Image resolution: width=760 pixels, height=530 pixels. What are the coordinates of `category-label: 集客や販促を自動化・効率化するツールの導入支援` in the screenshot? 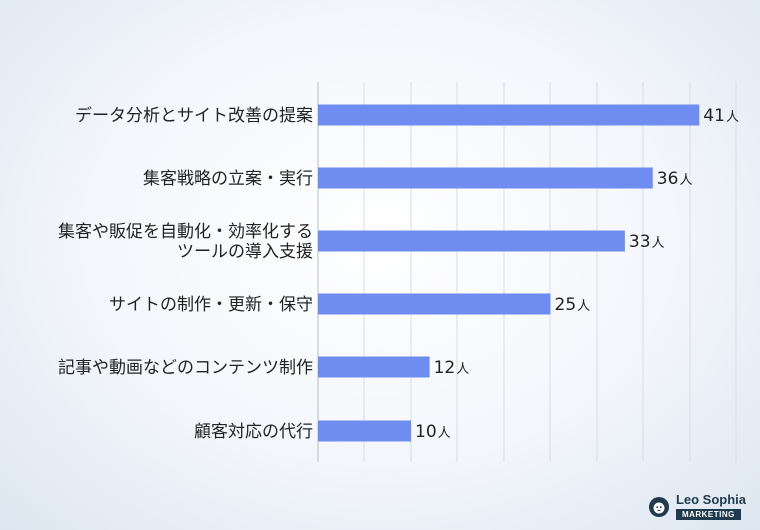 It's located at (185, 242).